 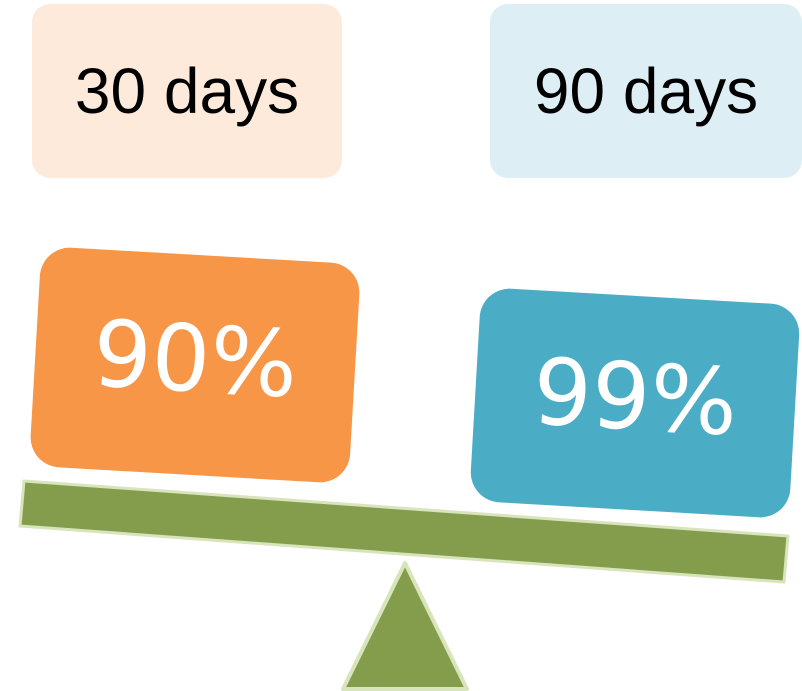 I want to click on scale-fulcrum, so click(x=405, y=626).